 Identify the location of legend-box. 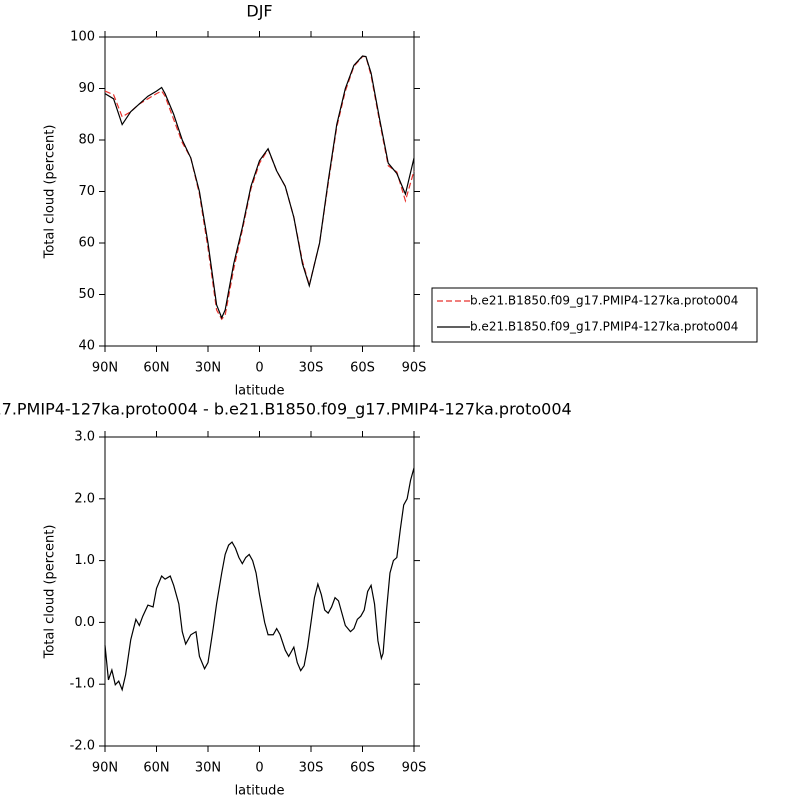
(594, 315).